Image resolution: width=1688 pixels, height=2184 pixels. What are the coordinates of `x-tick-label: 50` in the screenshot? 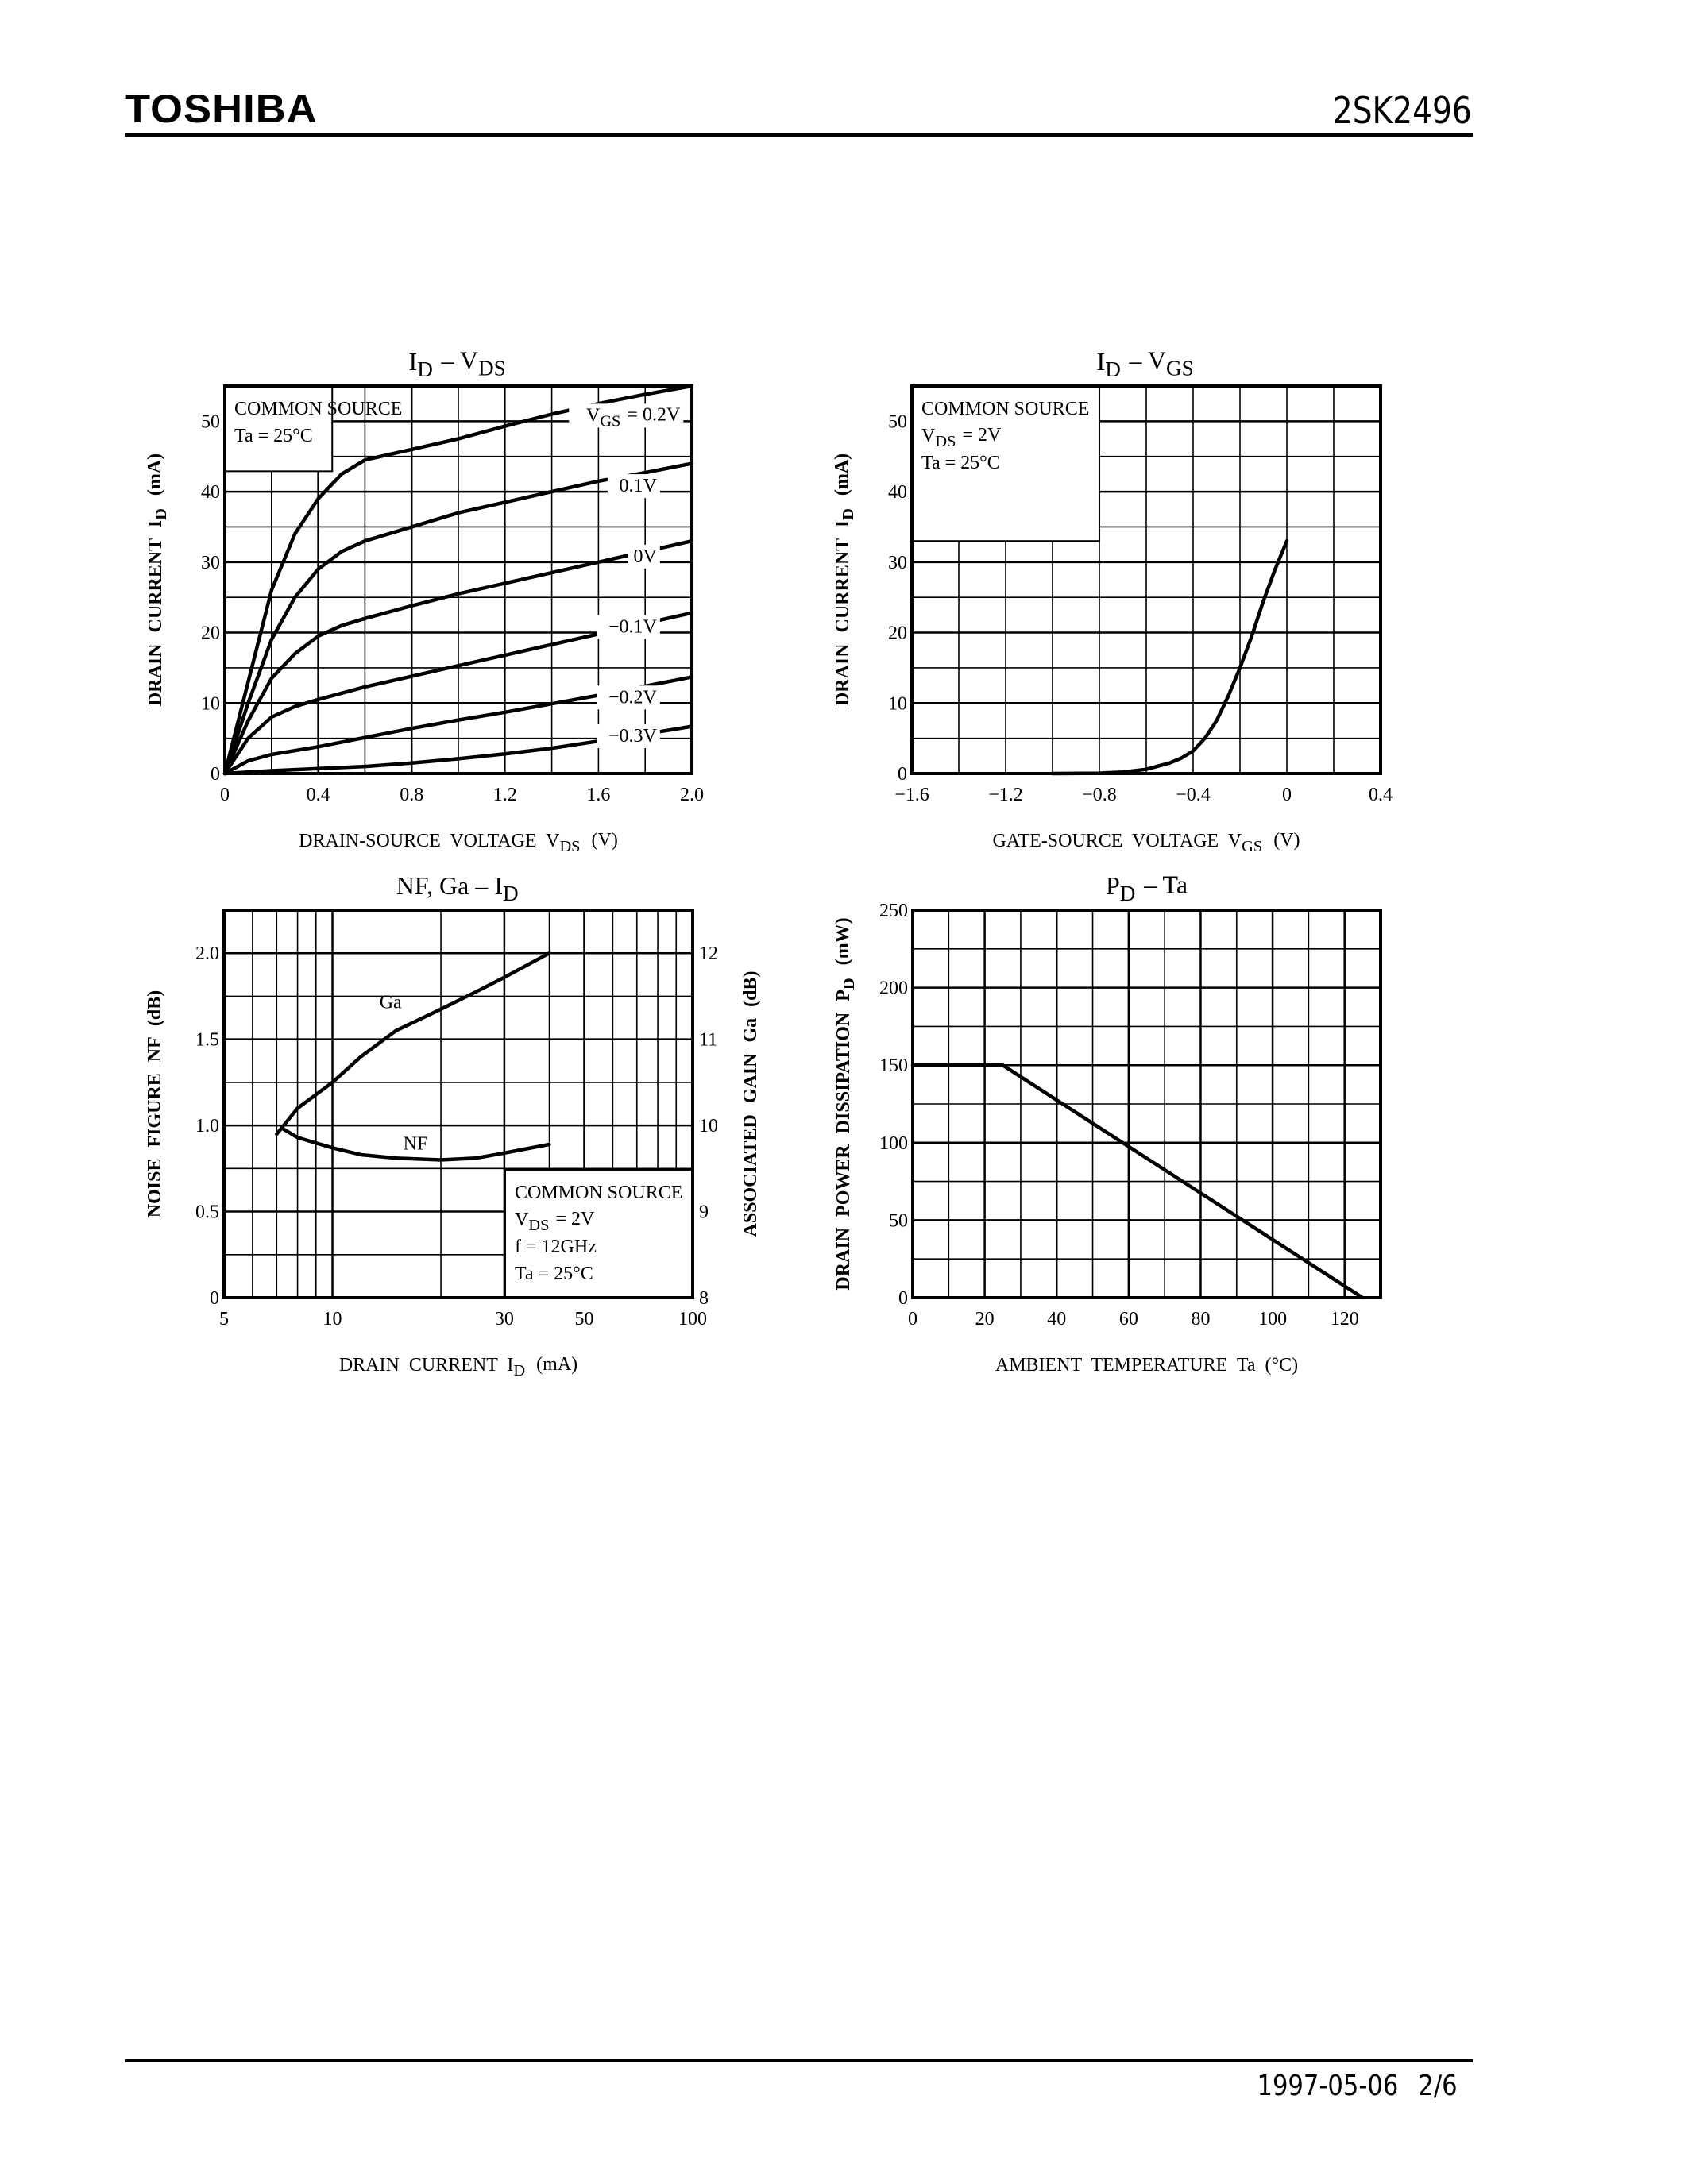 It's located at (583, 1319).